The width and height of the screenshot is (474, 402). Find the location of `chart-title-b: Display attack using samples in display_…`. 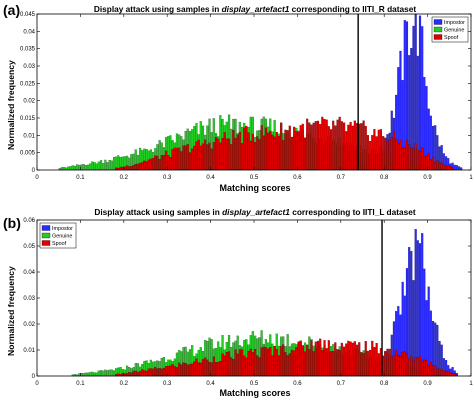

chart-title-b: Display attack using samples in display_… is located at coordinates (255, 212).